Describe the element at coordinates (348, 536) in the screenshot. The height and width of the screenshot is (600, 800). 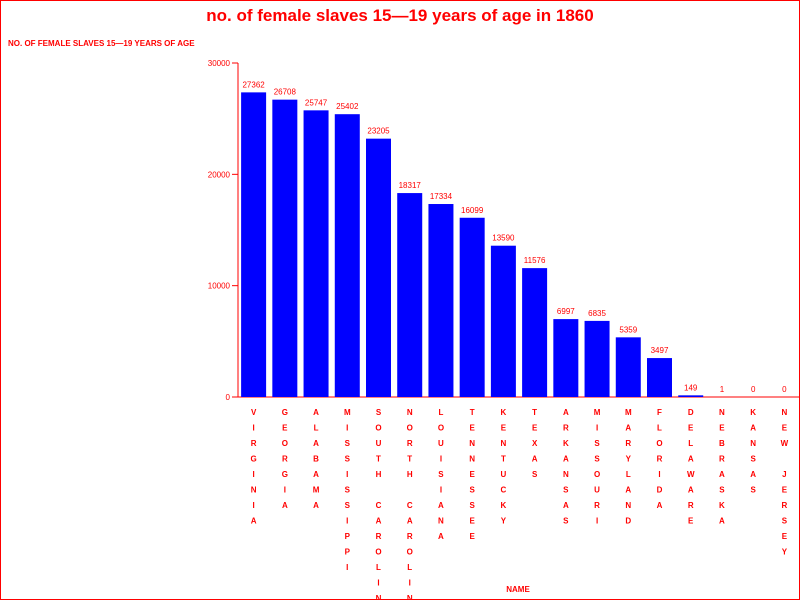
I see `category-label-letter: P` at that location.